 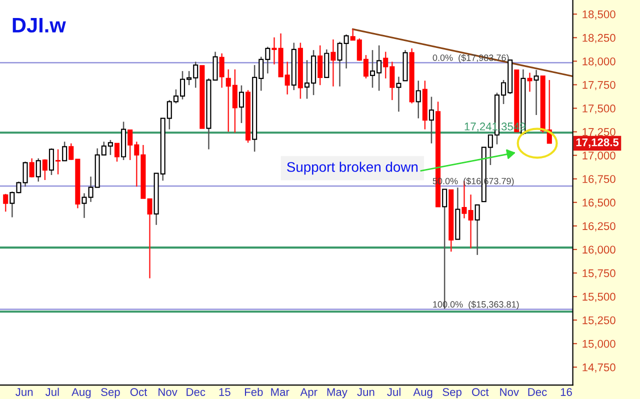 What do you see at coordinates (599, 297) in the screenshot?
I see `y-tick-label: 15,500` at bounding box center [599, 297].